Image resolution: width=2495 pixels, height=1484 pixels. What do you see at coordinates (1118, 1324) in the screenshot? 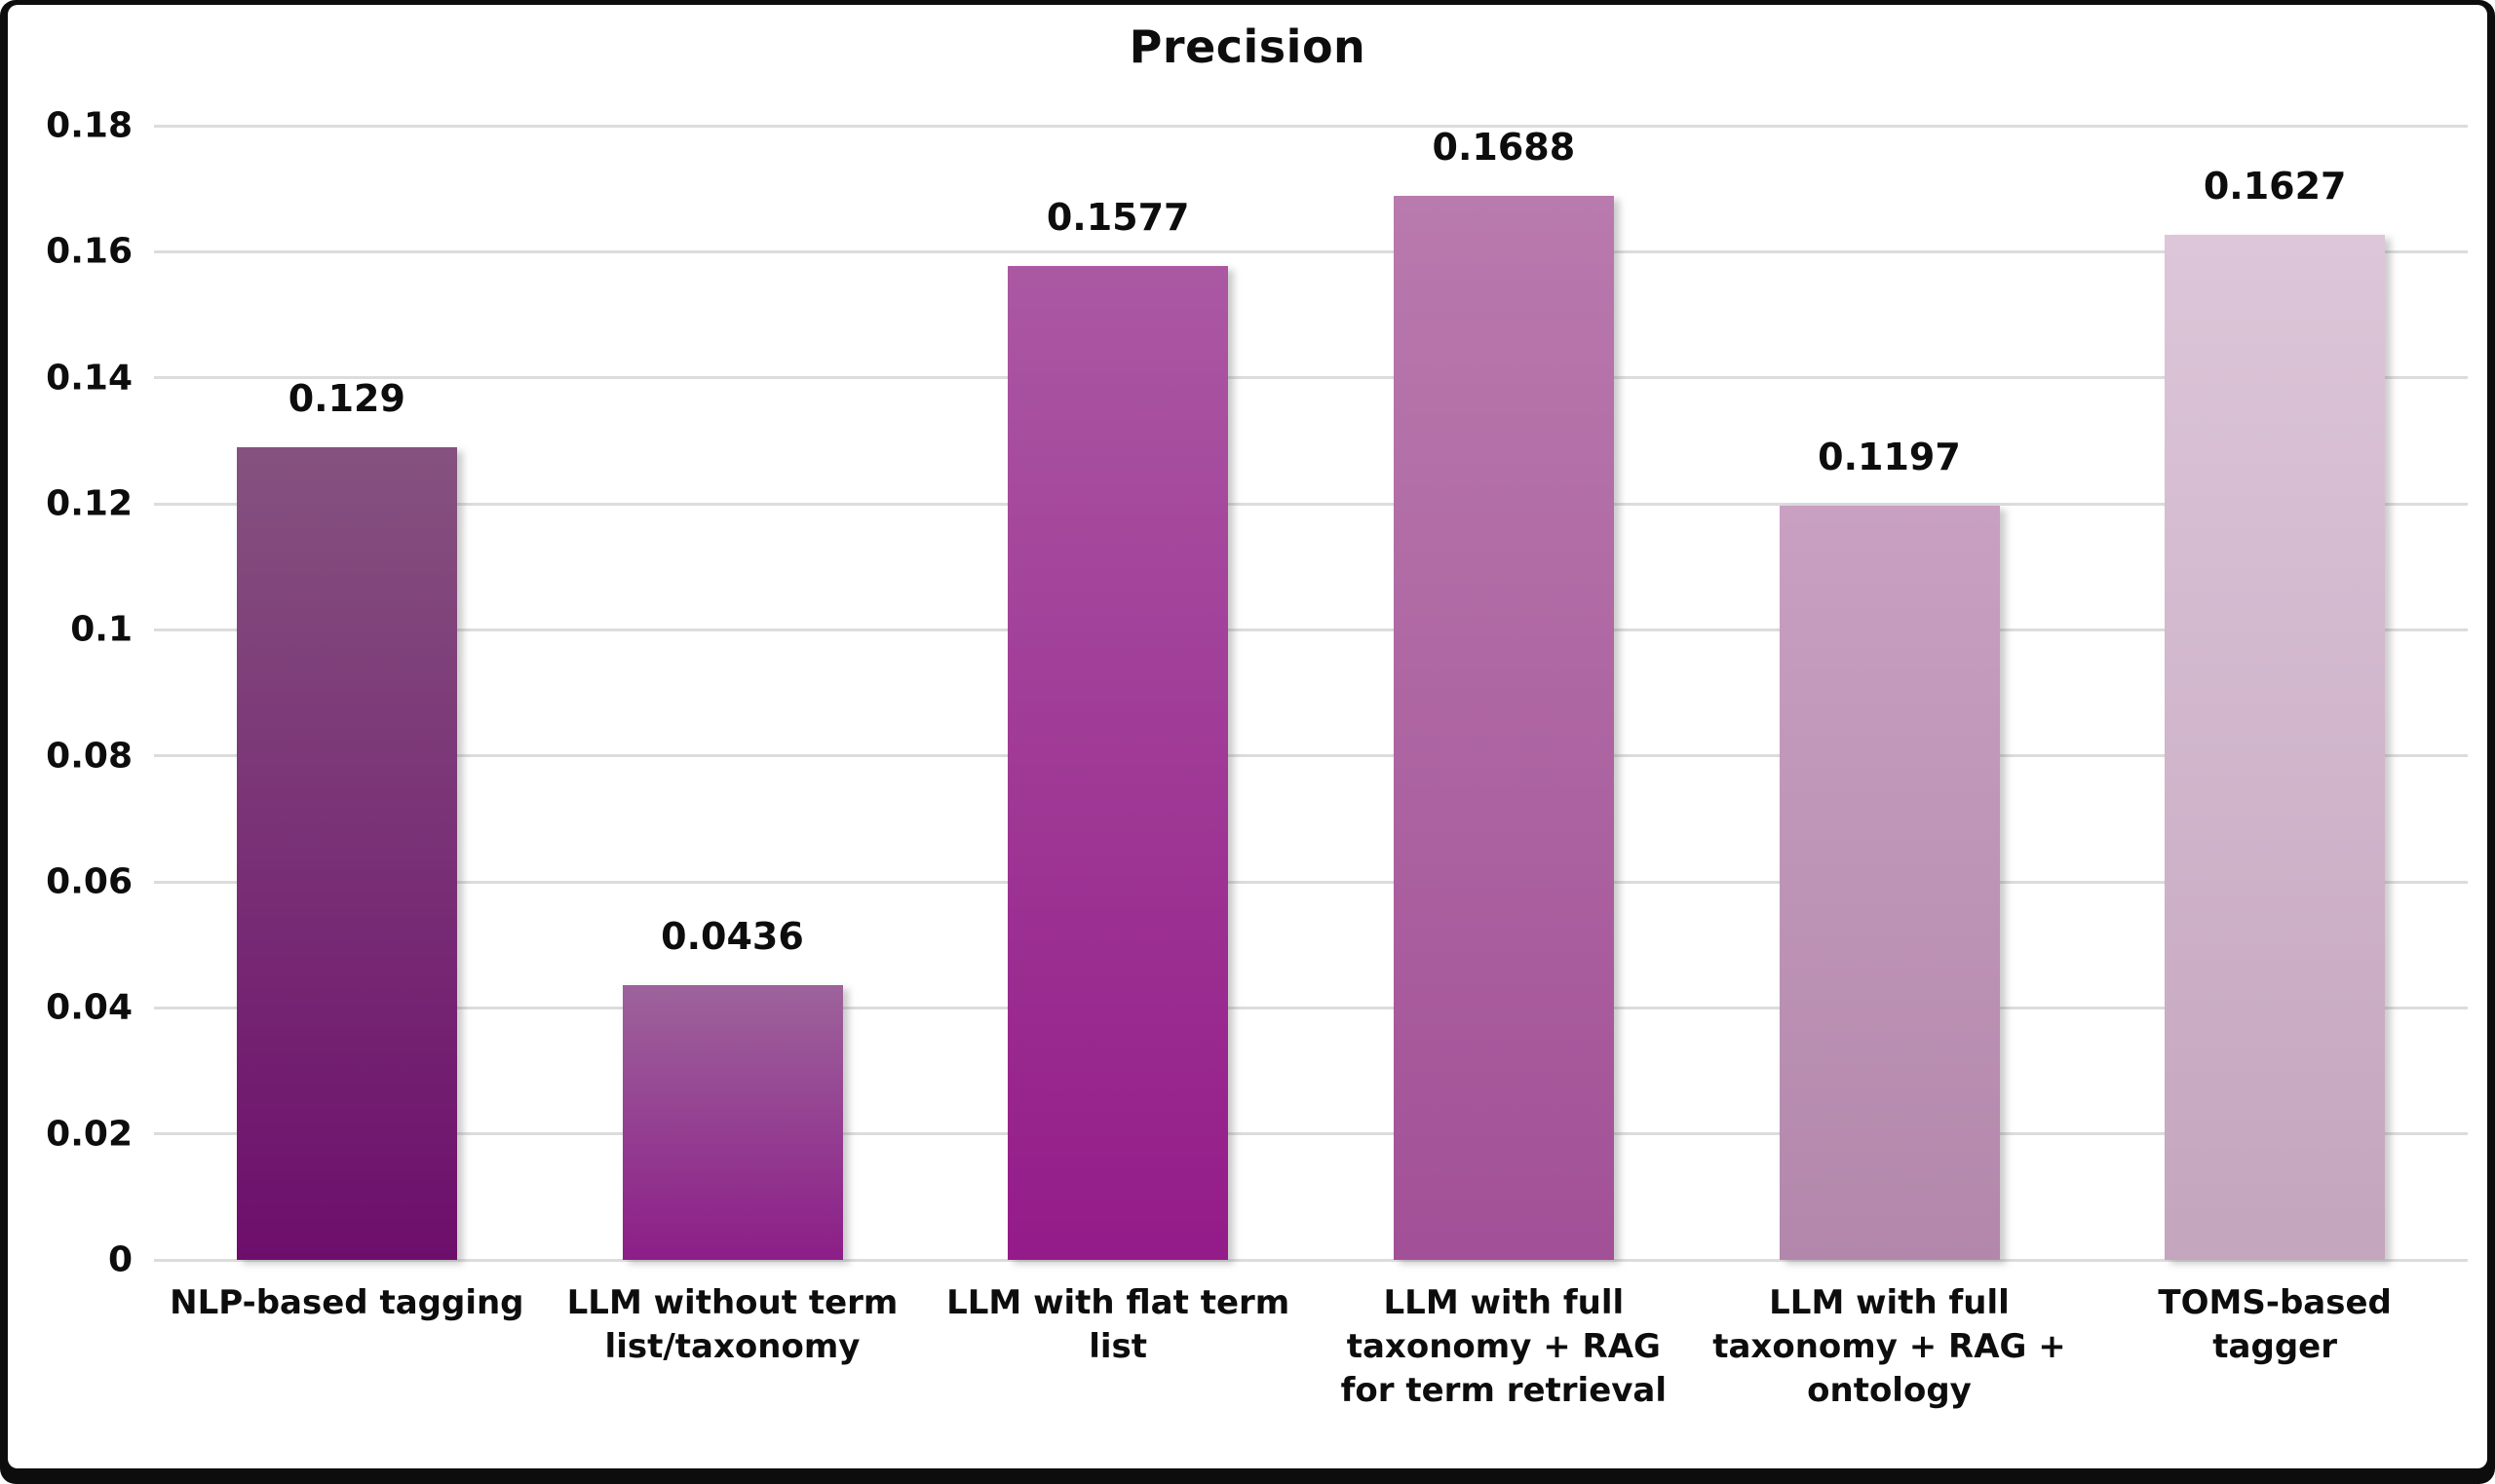
I see `x-axis-label: LLM with flat term list` at bounding box center [1118, 1324].